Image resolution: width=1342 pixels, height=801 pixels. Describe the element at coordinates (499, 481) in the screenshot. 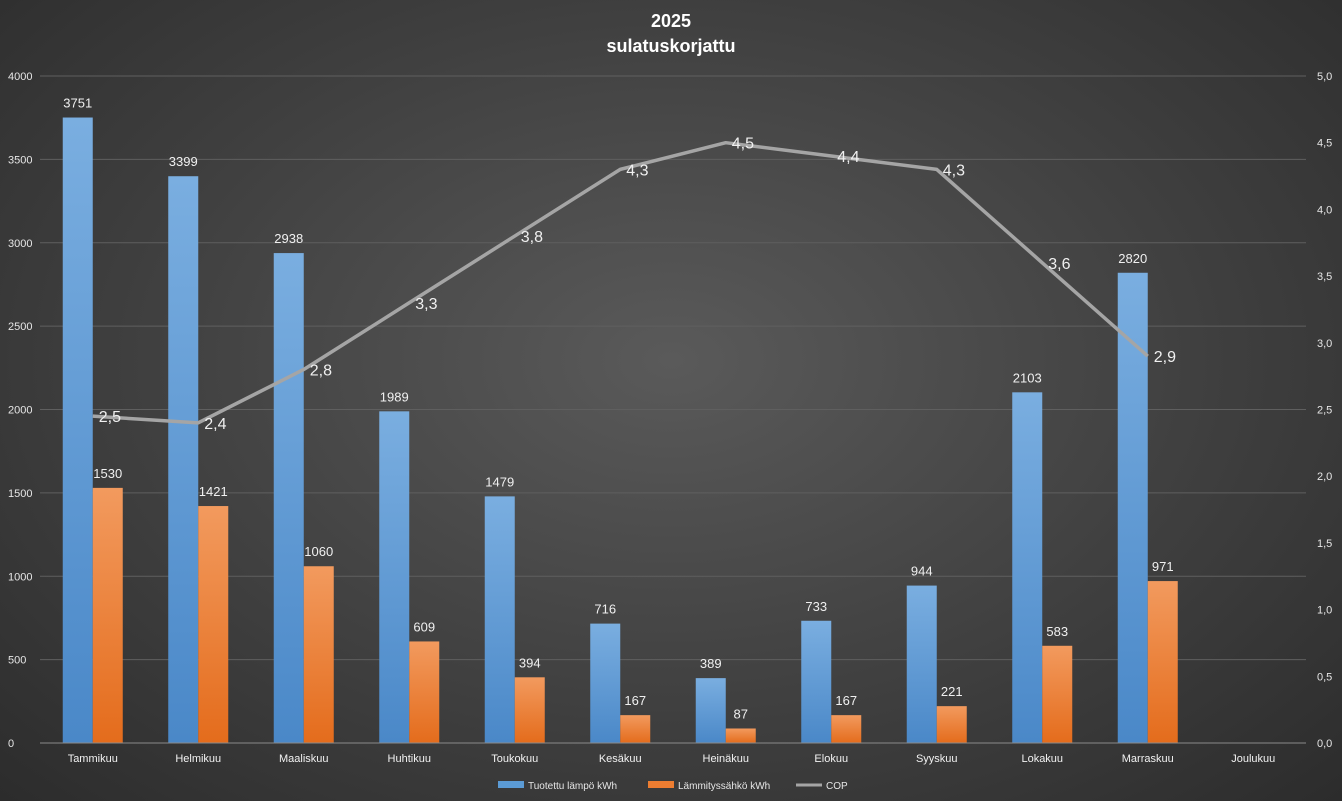

I see `produced-heat-label: 1479` at that location.